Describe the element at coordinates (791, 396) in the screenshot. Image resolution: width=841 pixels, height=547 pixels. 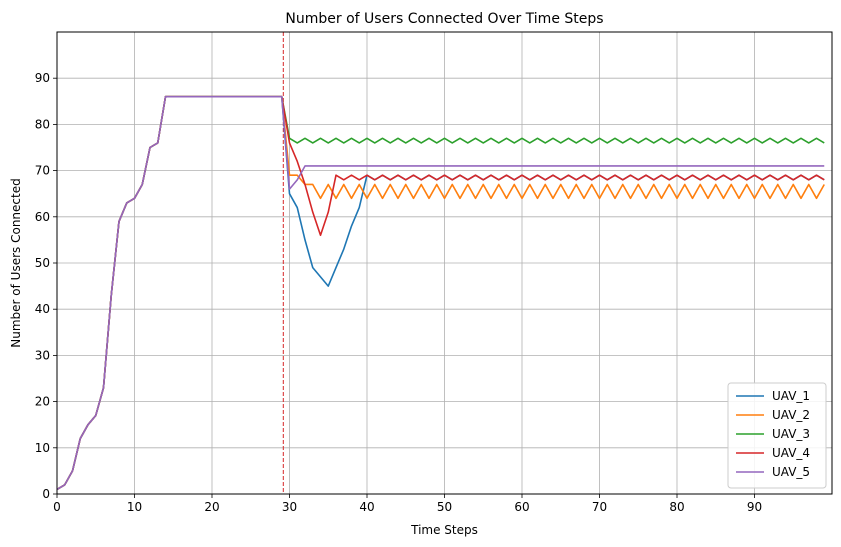
I see `legend-label: UAV_1` at that location.